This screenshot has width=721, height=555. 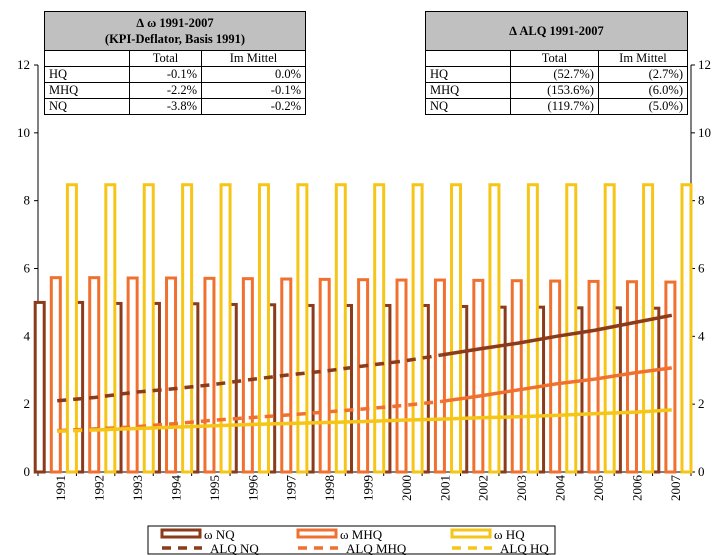 What do you see at coordinates (368, 488) in the screenshot?
I see `x-tick-label: 1999` at bounding box center [368, 488].